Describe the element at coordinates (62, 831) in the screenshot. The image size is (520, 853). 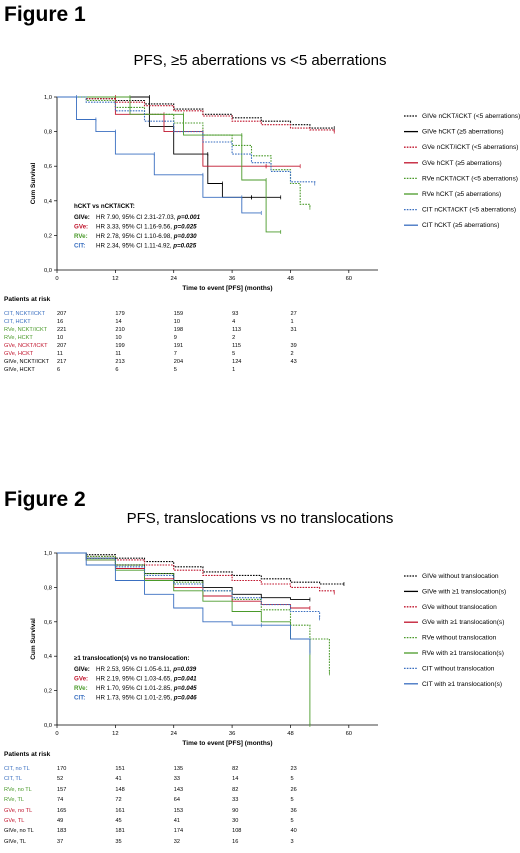
I see `risk-row-value: 183` at that location.